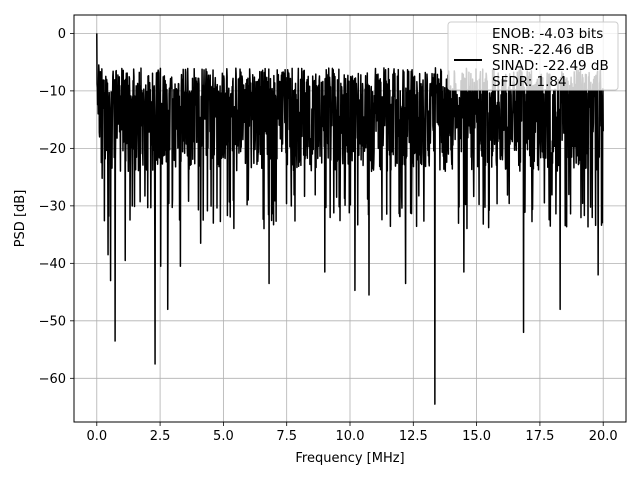  I want to click on x-tick-label: 2.5, so click(160, 436).